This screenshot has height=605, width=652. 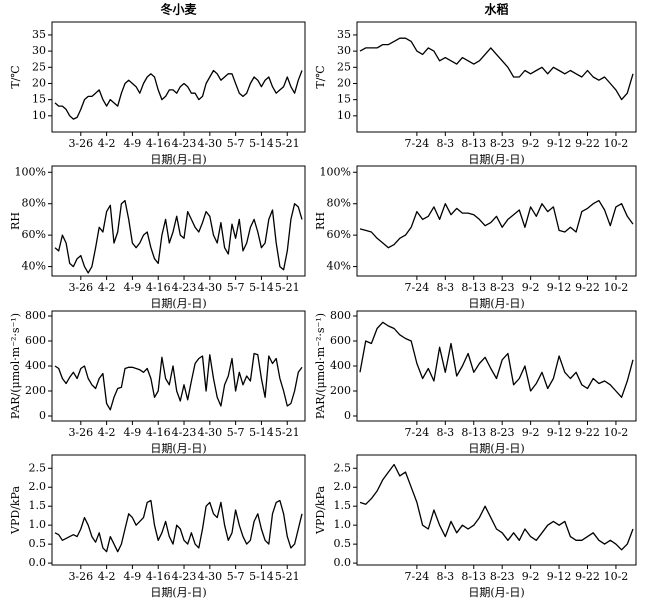 What do you see at coordinates (133, 143) in the screenshot?
I see `x-tick-label: 4-9` at bounding box center [133, 143].